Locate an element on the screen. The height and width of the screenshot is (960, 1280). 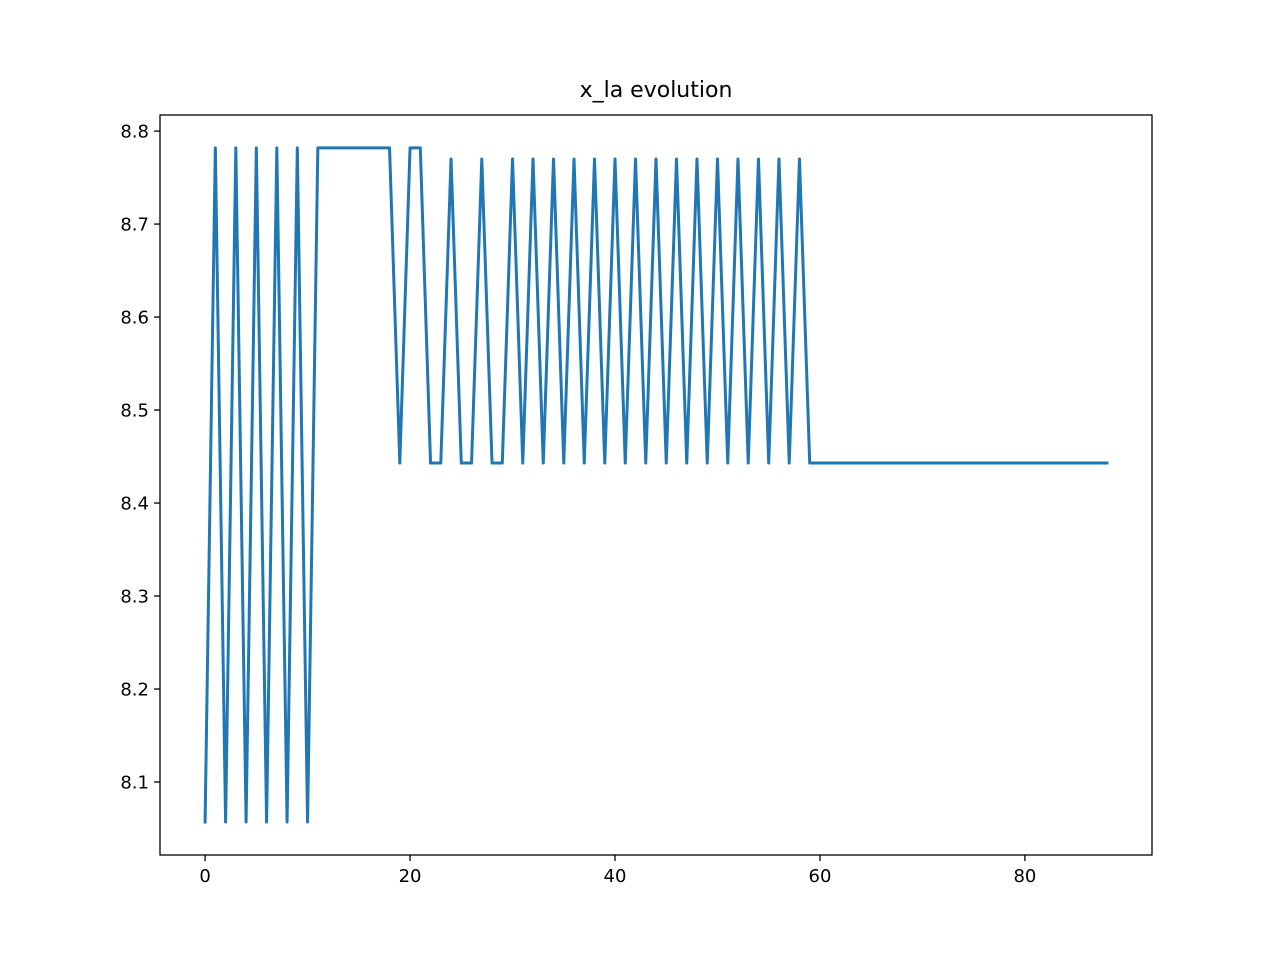
x-tick-label: 60 is located at coordinates (820, 876).